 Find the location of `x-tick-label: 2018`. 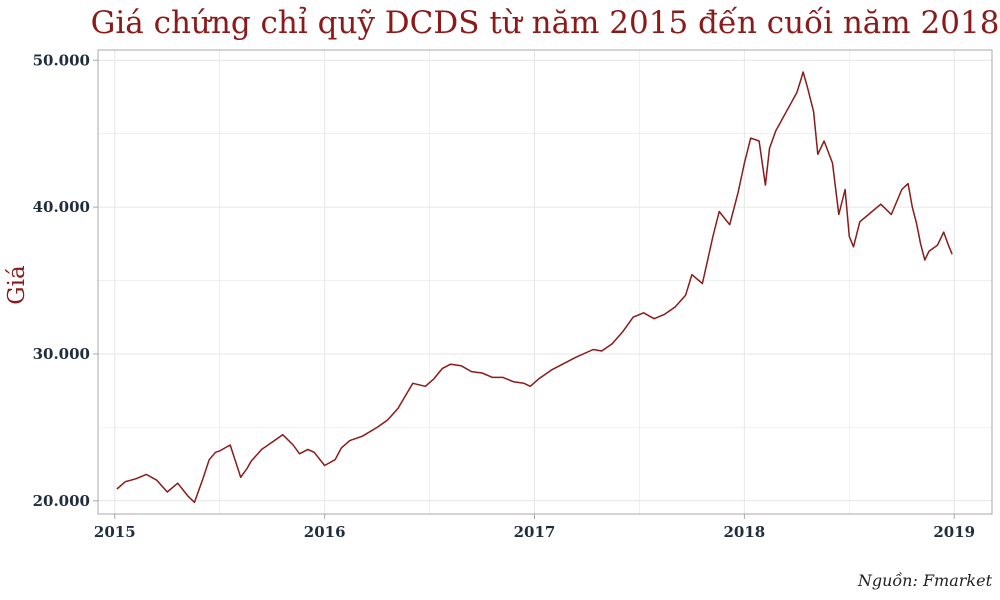

x-tick-label: 2018 is located at coordinates (744, 532).